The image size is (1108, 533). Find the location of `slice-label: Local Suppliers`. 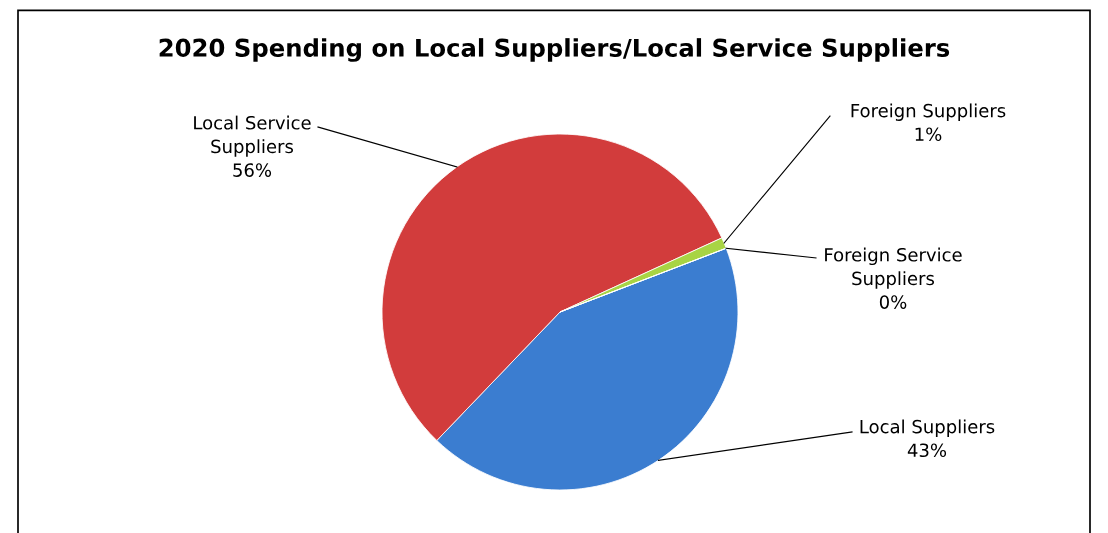

slice-label: Local Suppliers is located at coordinates (927, 428).